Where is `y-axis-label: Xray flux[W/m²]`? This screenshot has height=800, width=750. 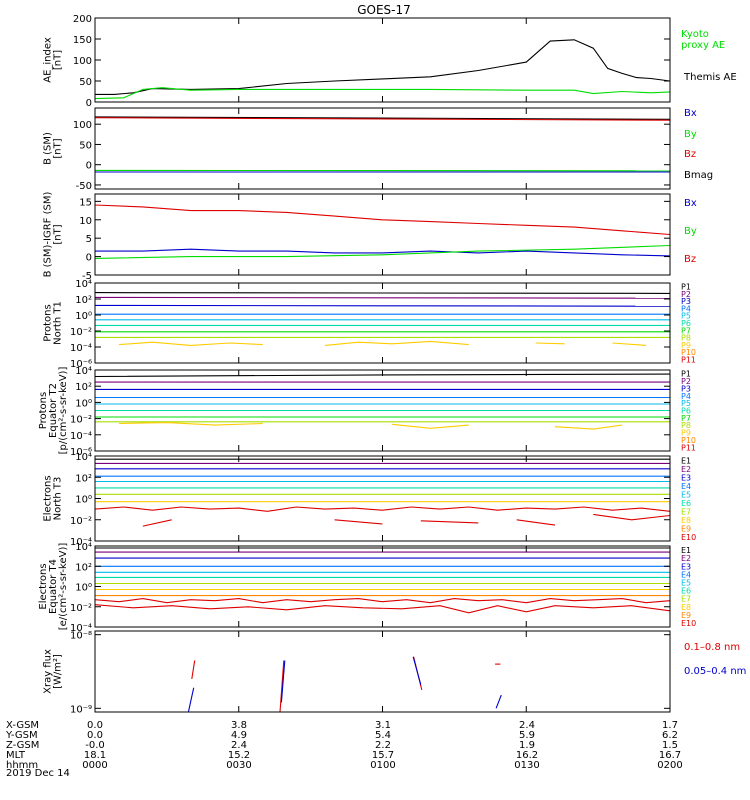 y-axis-label: Xray flux[W/m²] is located at coordinates (53, 671).